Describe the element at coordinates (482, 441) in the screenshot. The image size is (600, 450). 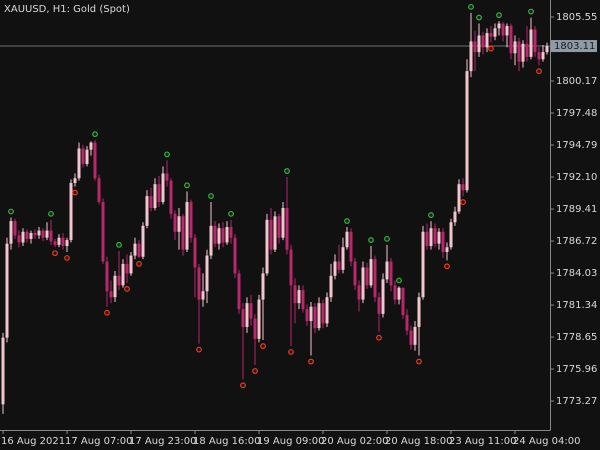
I see `x-tick-label: 23 Aug 11:00` at that location.